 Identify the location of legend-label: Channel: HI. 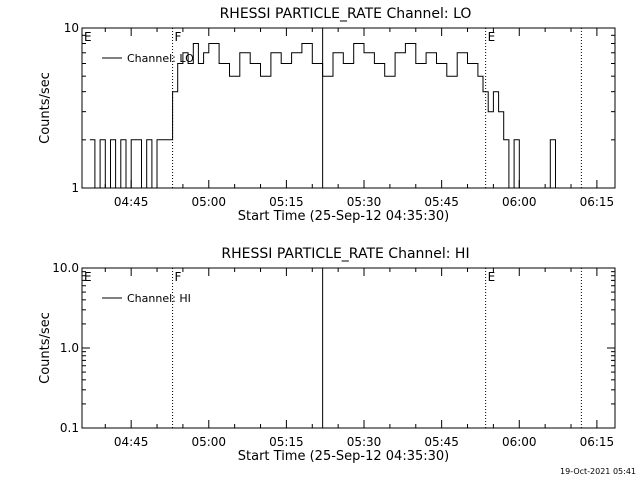
(159, 298).